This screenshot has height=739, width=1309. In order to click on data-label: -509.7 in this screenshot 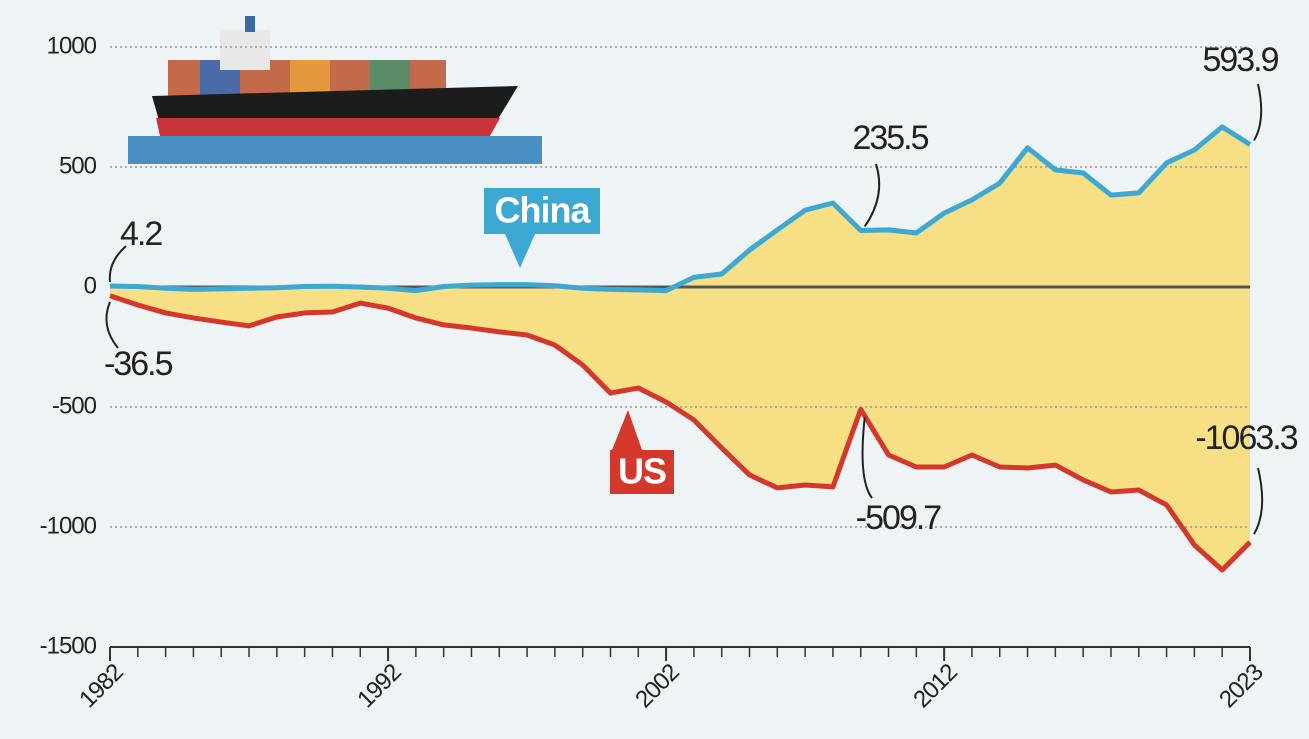, I will do `click(898, 518)`.